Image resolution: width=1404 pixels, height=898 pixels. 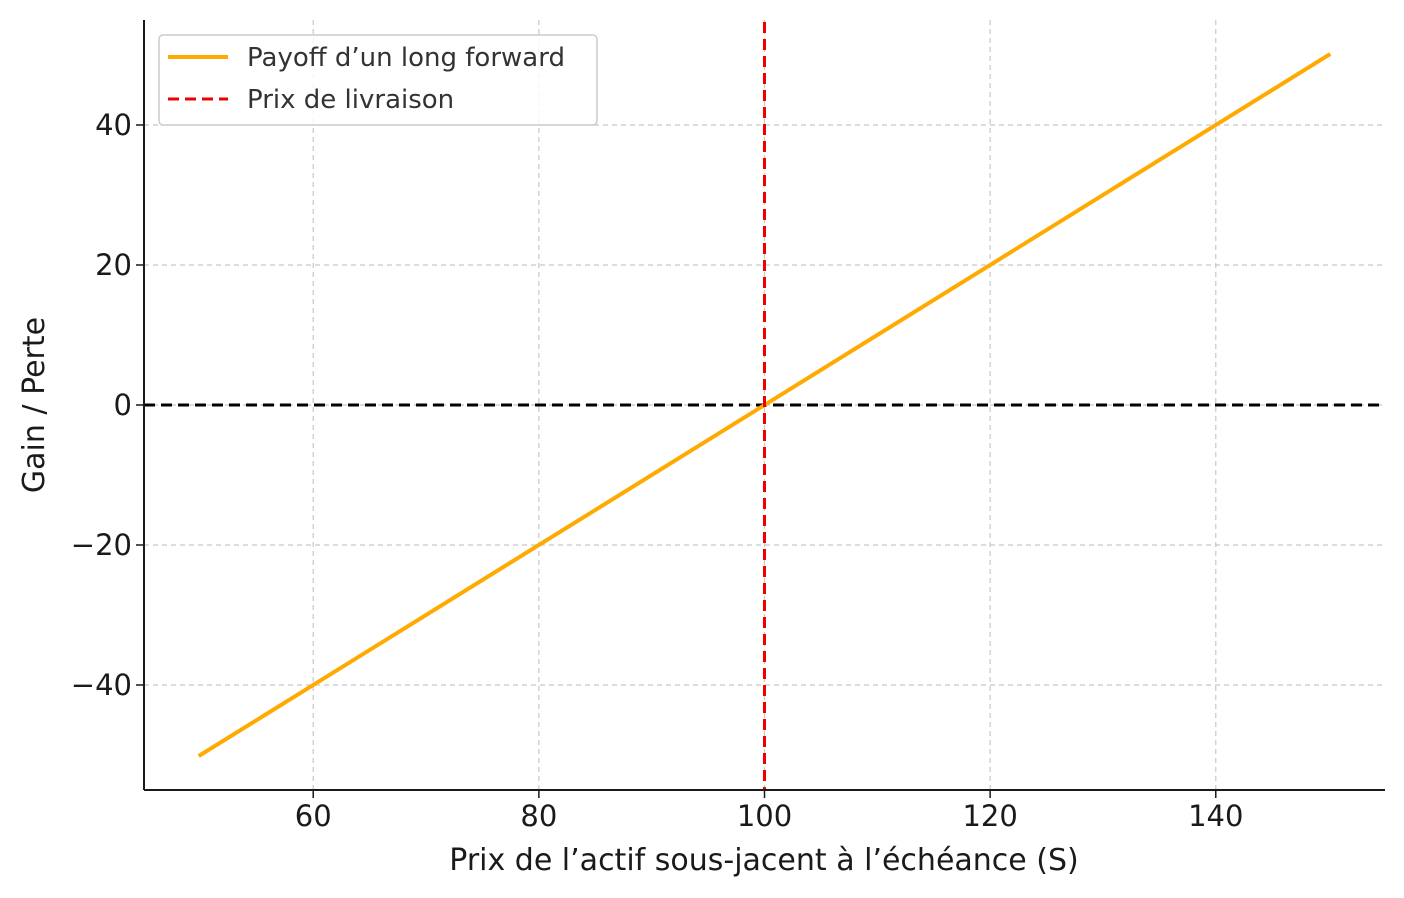 What do you see at coordinates (1215, 816) in the screenshot?
I see `x-tick-label: 140` at bounding box center [1215, 816].